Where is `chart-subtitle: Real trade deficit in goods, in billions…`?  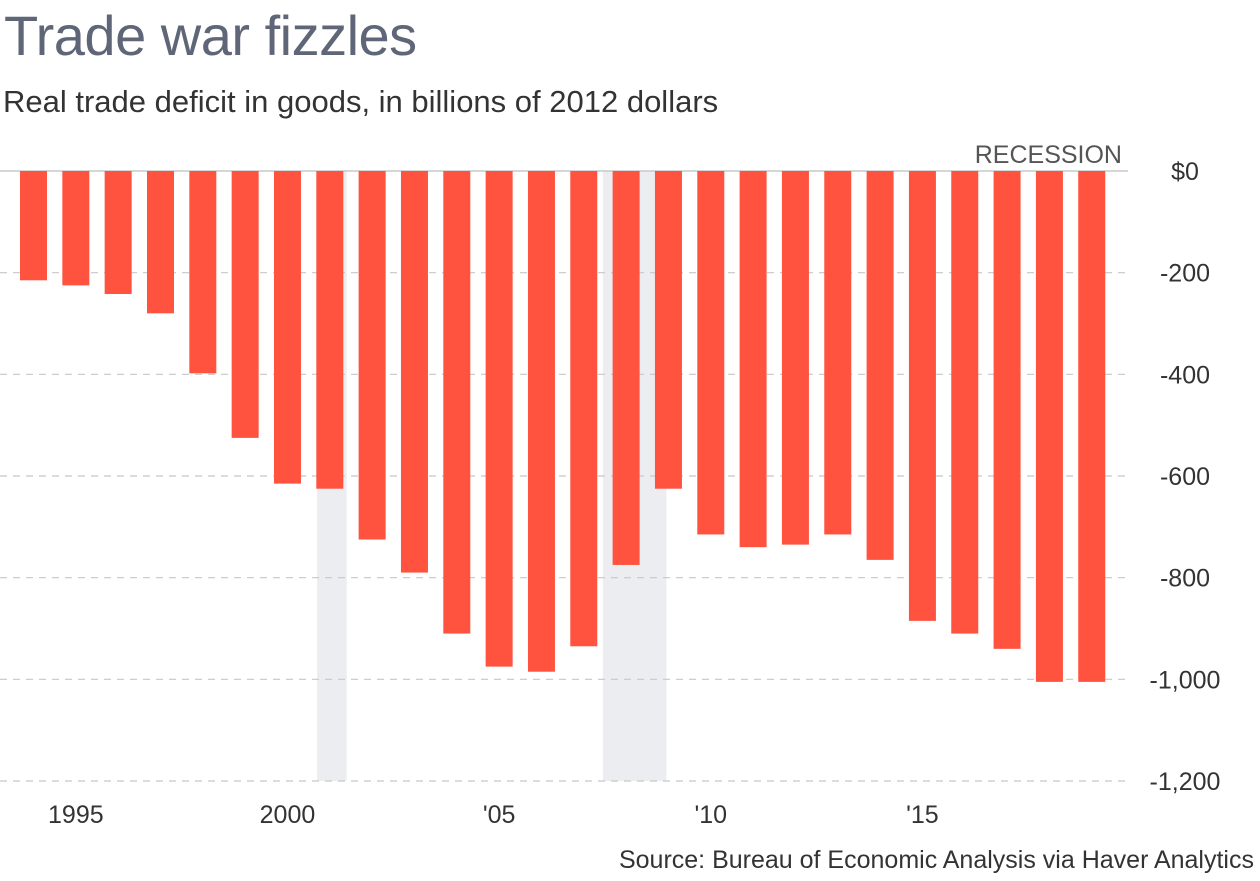 chart-subtitle: Real trade deficit in goods, in billions… is located at coordinates (361, 101).